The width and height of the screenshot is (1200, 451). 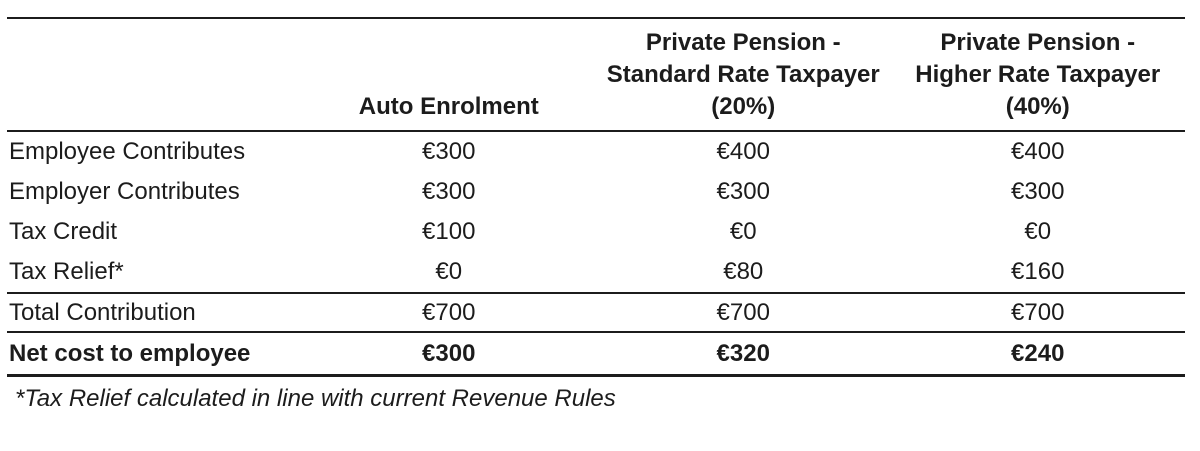 I want to click on row-label: Net cost to employee, so click(x=154, y=354).